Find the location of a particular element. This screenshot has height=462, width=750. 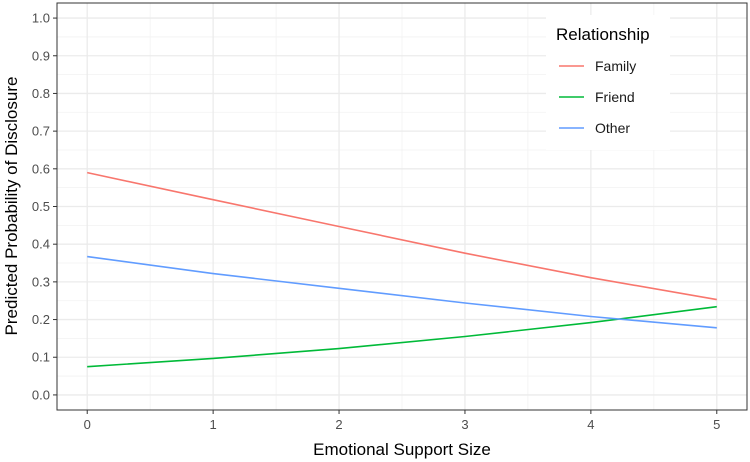

y-tick-label: 0.3 is located at coordinates (41, 281).